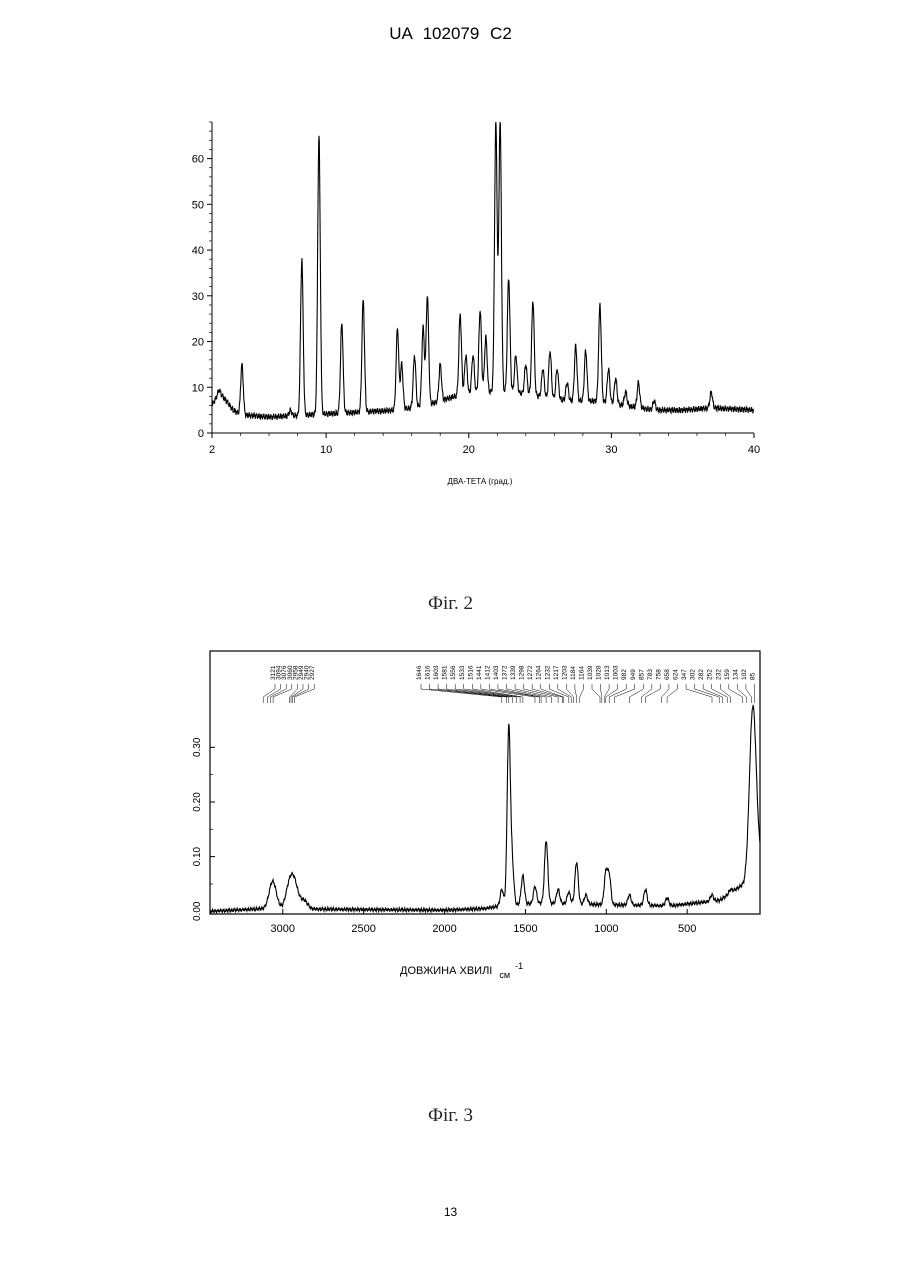  What do you see at coordinates (487, 672) in the screenshot?
I see `fig3-peak-label: 1412` at bounding box center [487, 672].